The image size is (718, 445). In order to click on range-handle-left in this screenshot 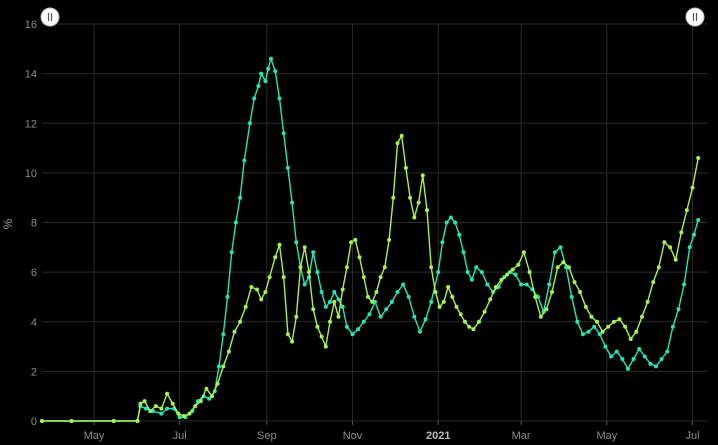, I will do `click(50, 17)`.